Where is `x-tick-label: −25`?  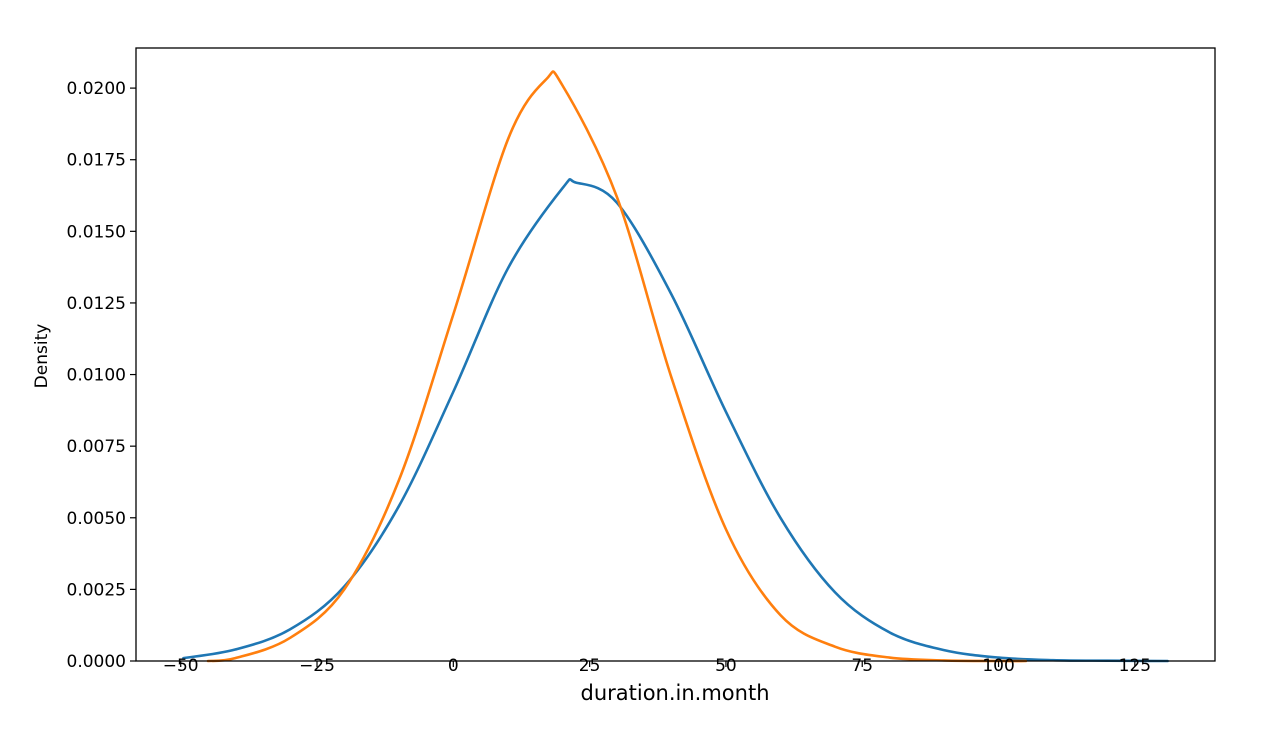 x-tick-label: −25 is located at coordinates (317, 666).